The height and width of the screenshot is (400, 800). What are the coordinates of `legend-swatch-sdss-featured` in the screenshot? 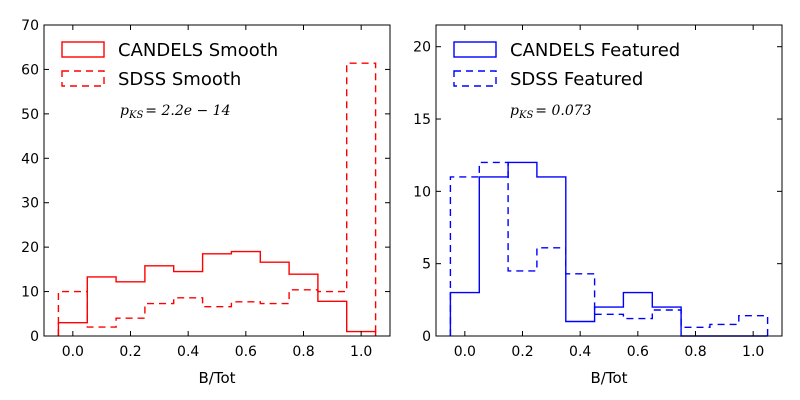 It's located at (475, 78).